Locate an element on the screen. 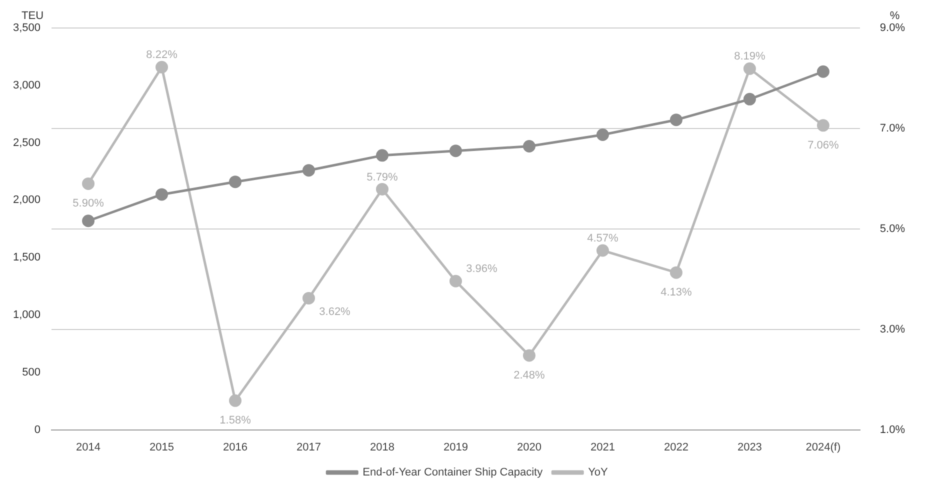 The image size is (935, 488). y-tick-label: 1,000 is located at coordinates (26, 315).